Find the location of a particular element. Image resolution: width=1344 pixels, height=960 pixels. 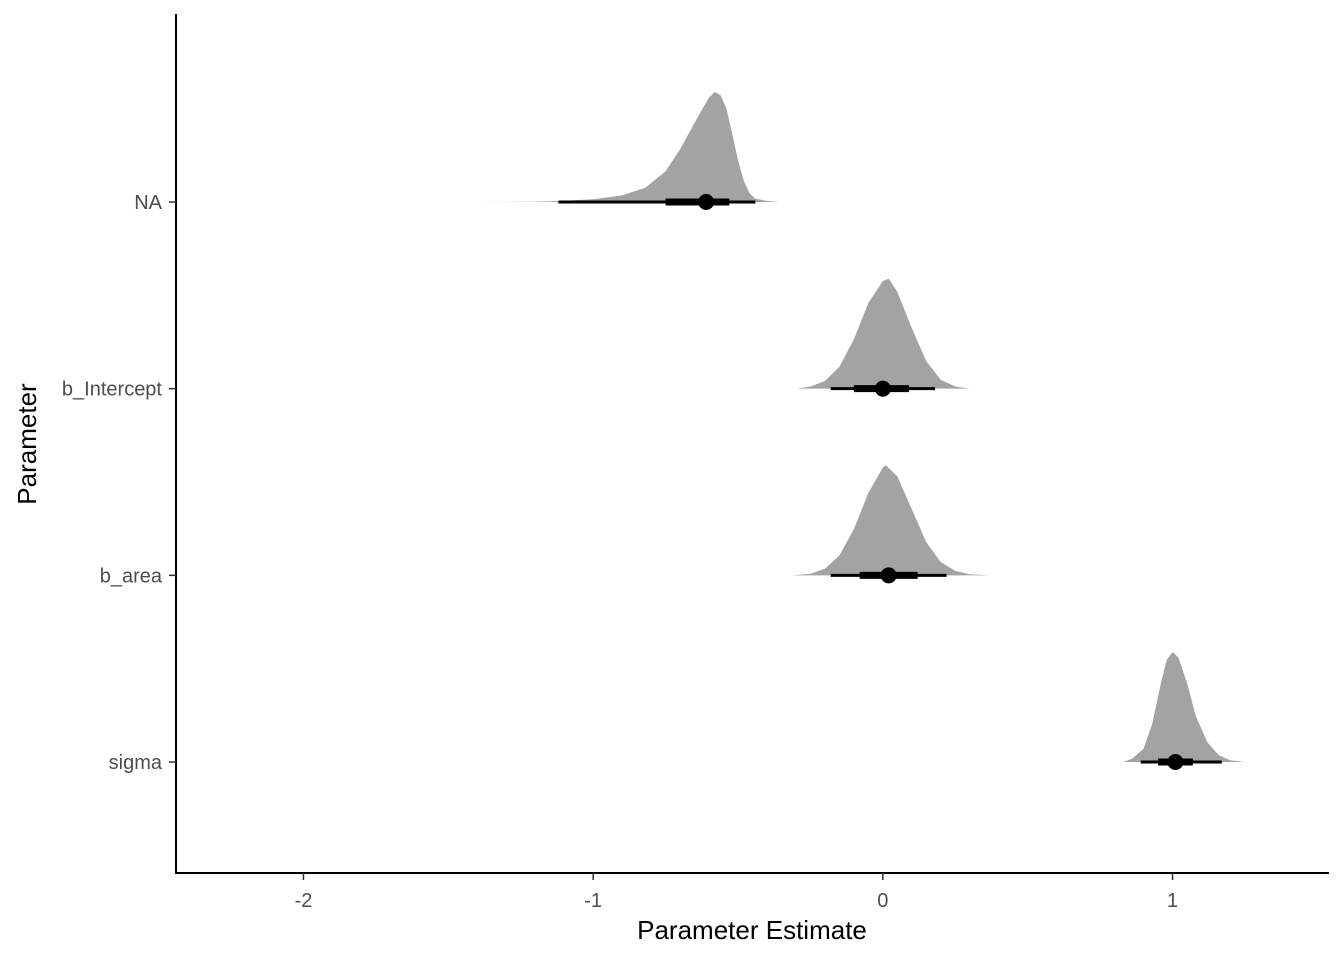

median-point-b_Intercept is located at coordinates (882, 388).